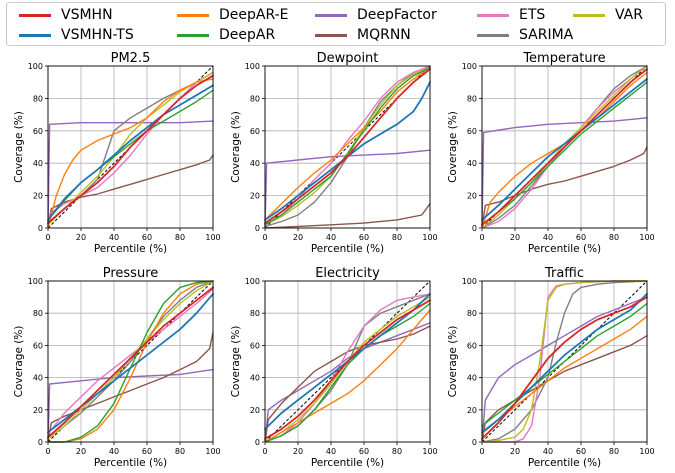  What do you see at coordinates (363, 35) in the screenshot?
I see `legend-item-mqrnn: MQRNN` at bounding box center [363, 35].